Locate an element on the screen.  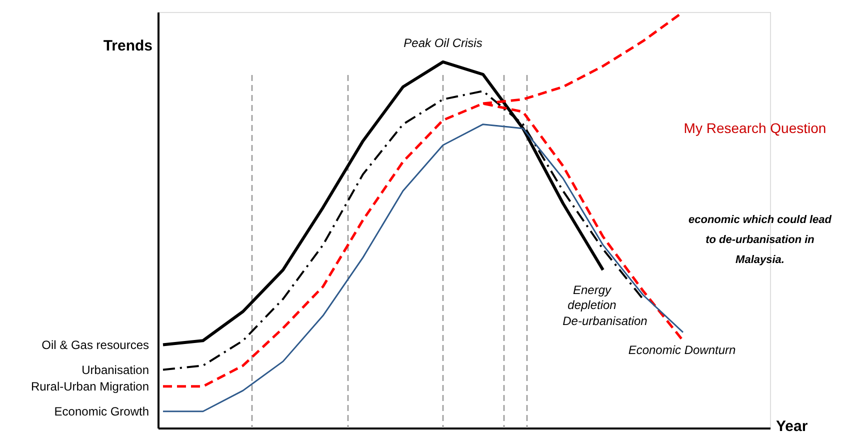
annotation: My Research Question is located at coordinates (755, 128).